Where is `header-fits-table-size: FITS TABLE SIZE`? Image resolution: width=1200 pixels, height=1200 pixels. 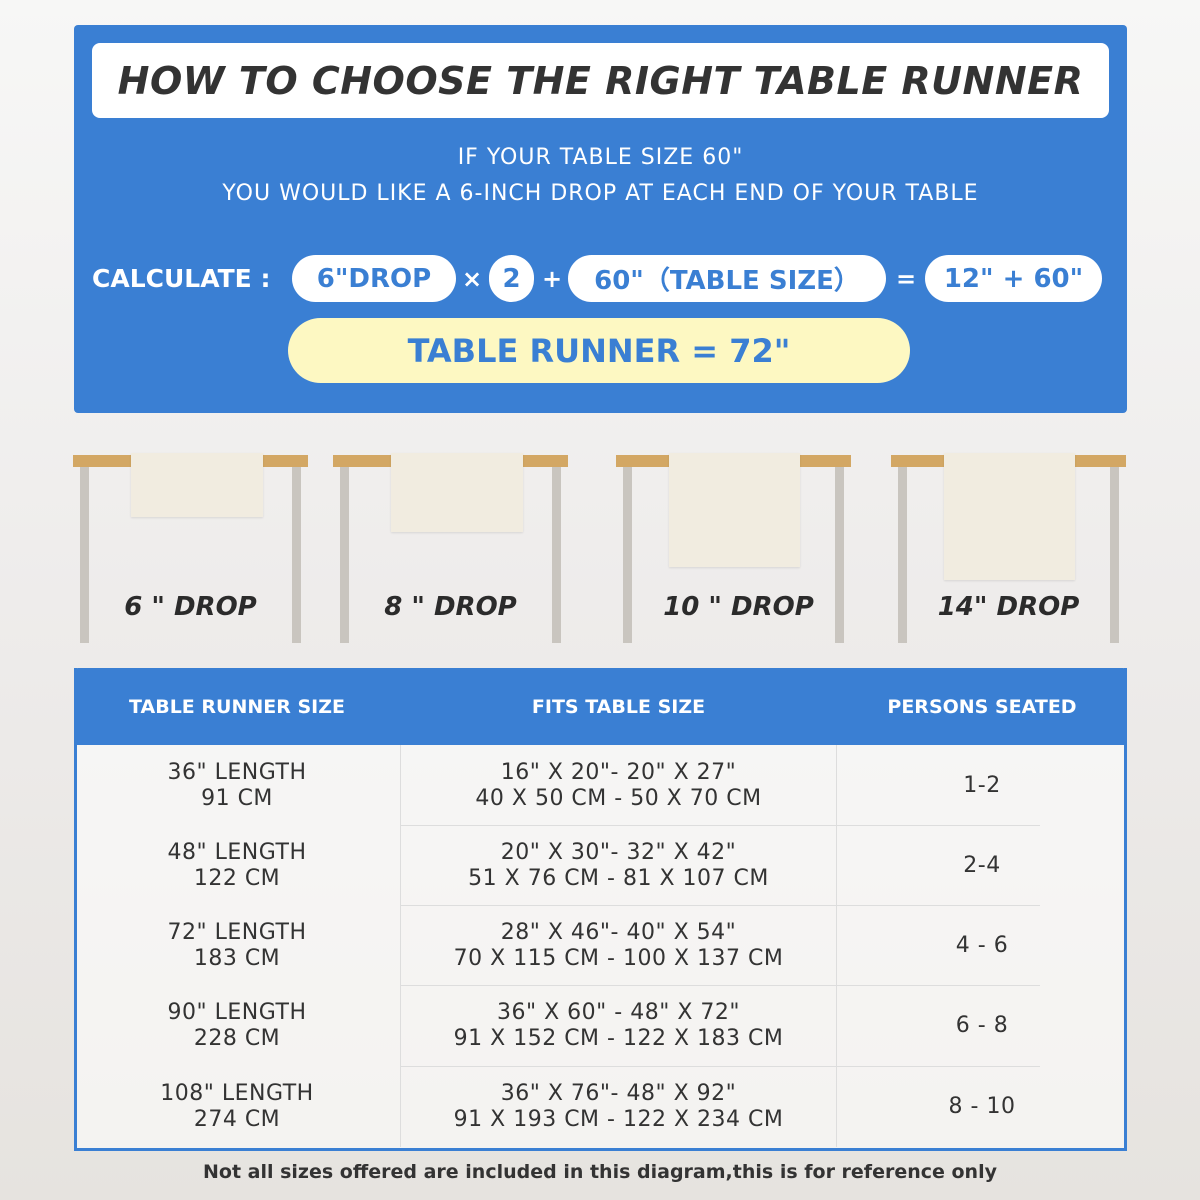
header-fits-table-size: FITS TABLE SIZE is located at coordinates (618, 706).